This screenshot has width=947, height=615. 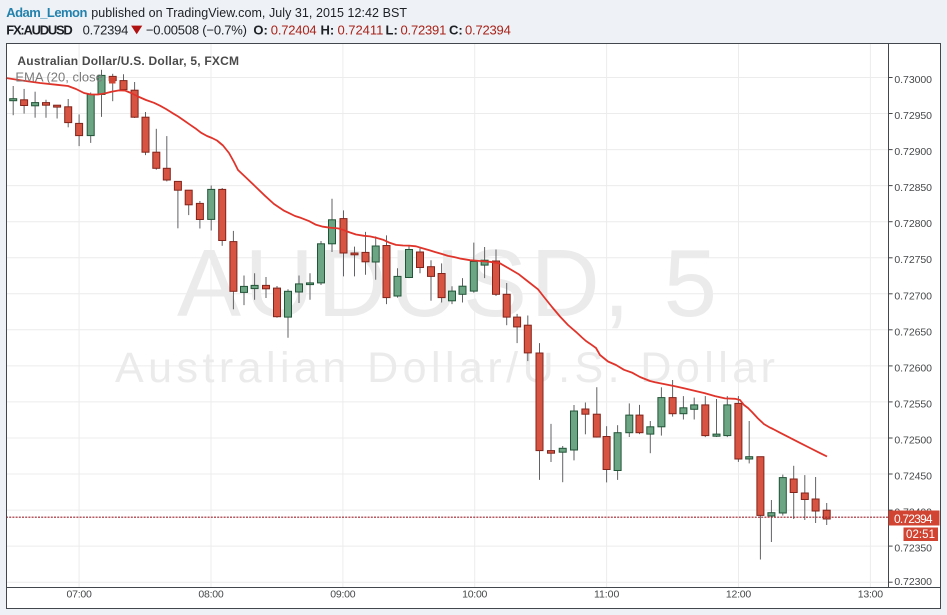 What do you see at coordinates (920, 535) in the screenshot?
I see `svg-text: 02:51` at bounding box center [920, 535].